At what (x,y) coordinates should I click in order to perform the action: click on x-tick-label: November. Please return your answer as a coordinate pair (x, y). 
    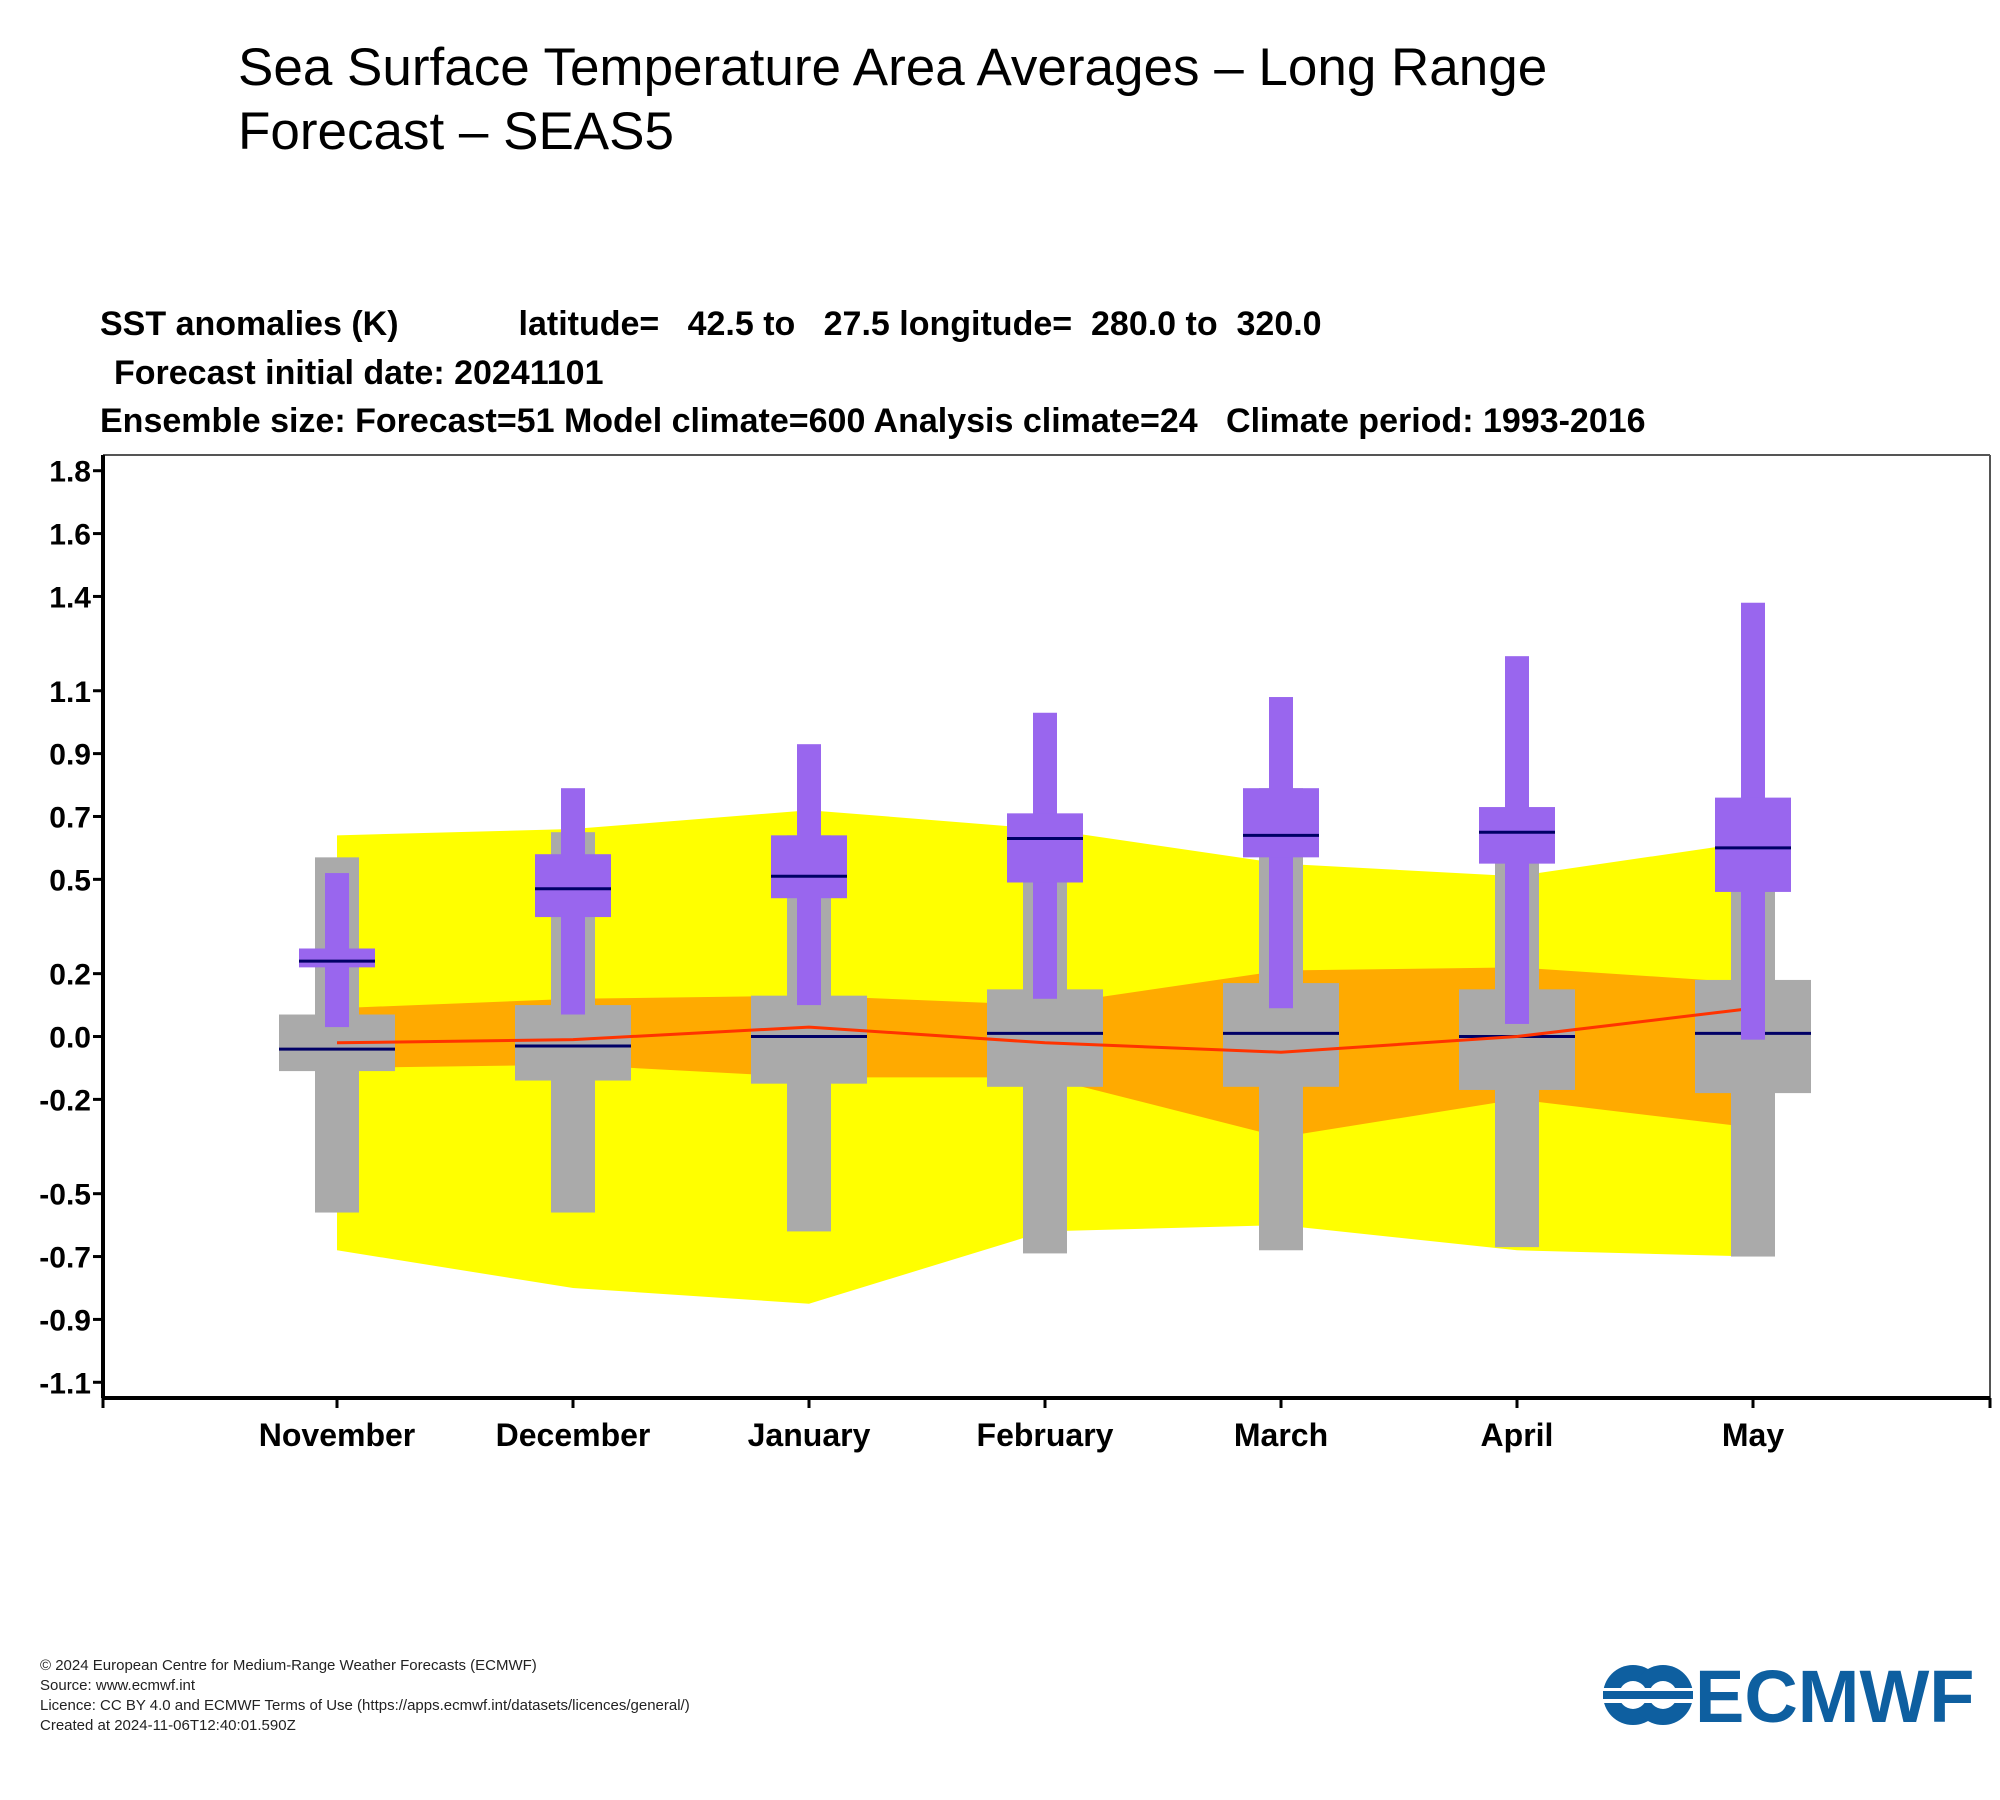
    Looking at the image, I should click on (337, 1435).